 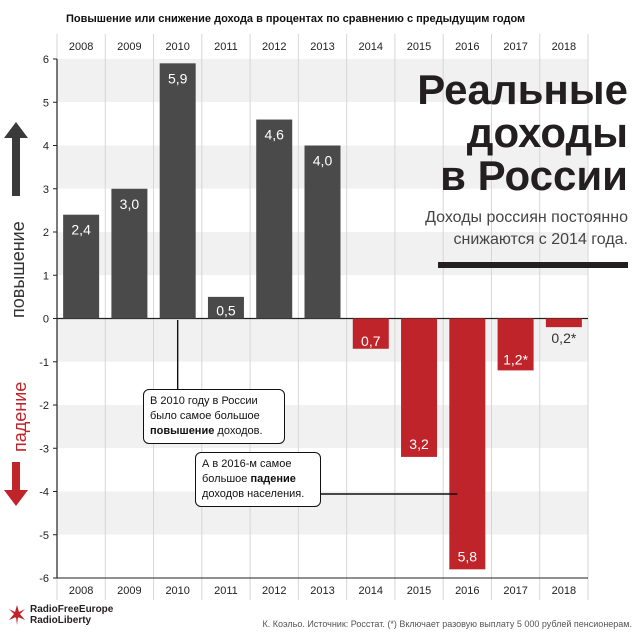 I want to click on year-label-bottom-2016: 2016, so click(x=467, y=591).